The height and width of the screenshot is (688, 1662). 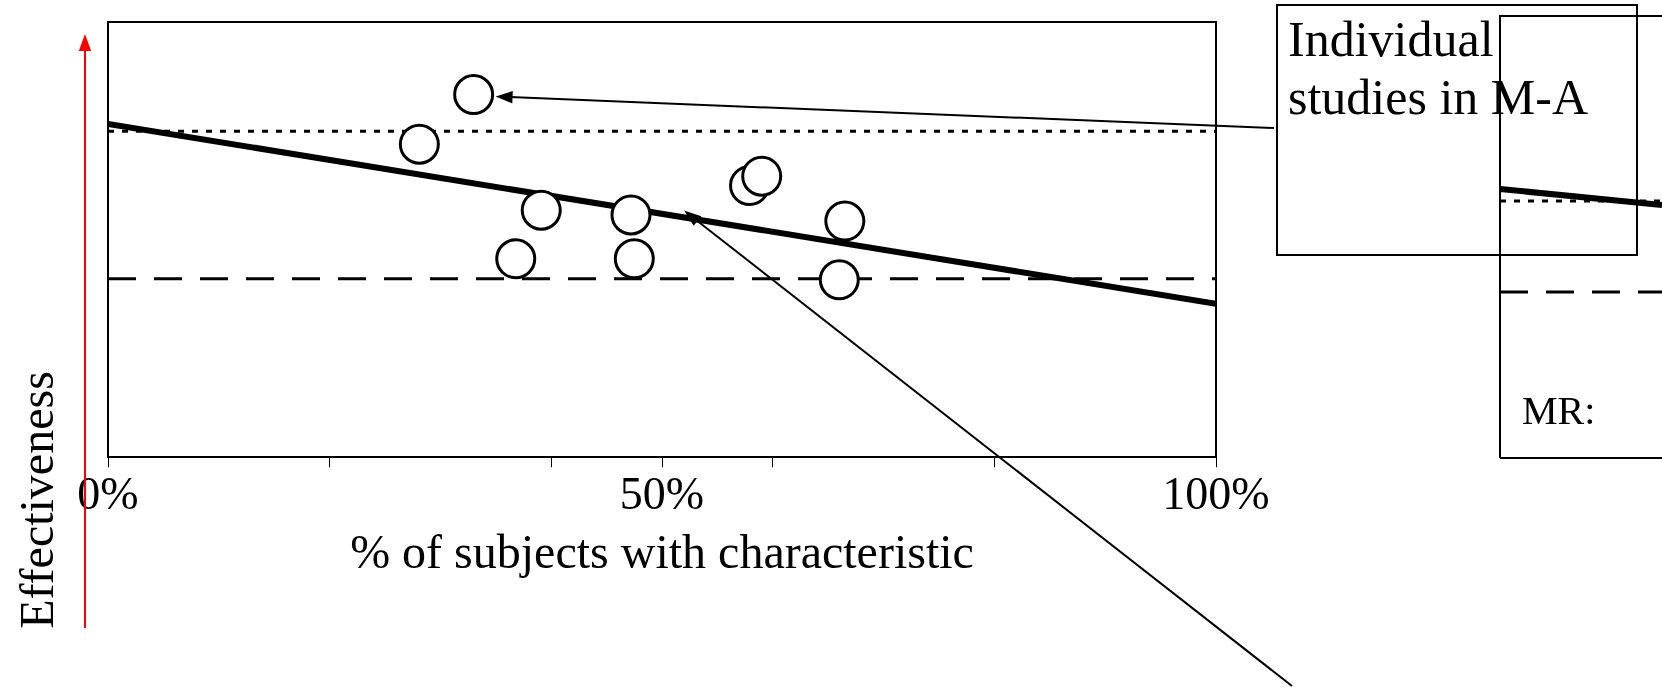 I want to click on y-axis-title: Effectiveness, so click(x=36, y=500).